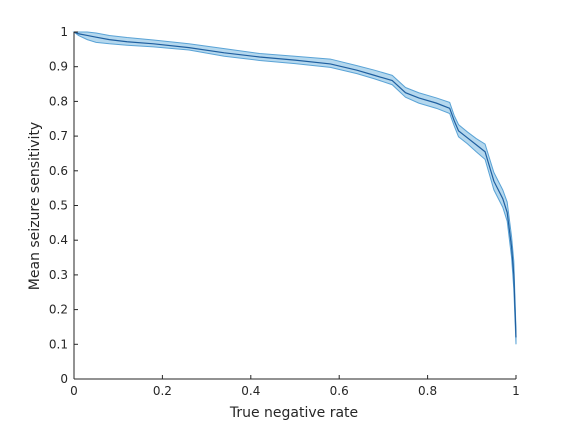  Describe the element at coordinates (58, 136) in the screenshot. I see `y-tick-label: 0.7` at that location.